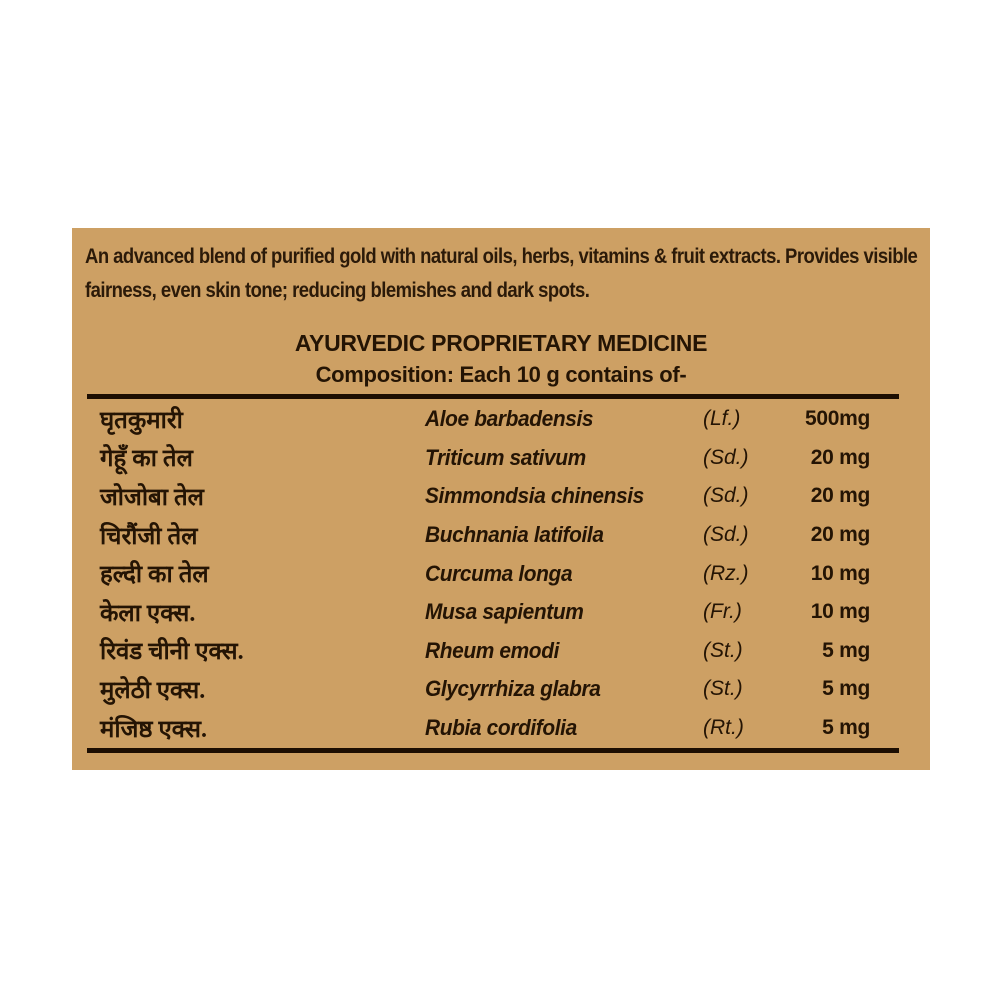  What do you see at coordinates (149, 536) in the screenshot?
I see `ingredient-hindi-name: चिरौंजी तेल` at bounding box center [149, 536].